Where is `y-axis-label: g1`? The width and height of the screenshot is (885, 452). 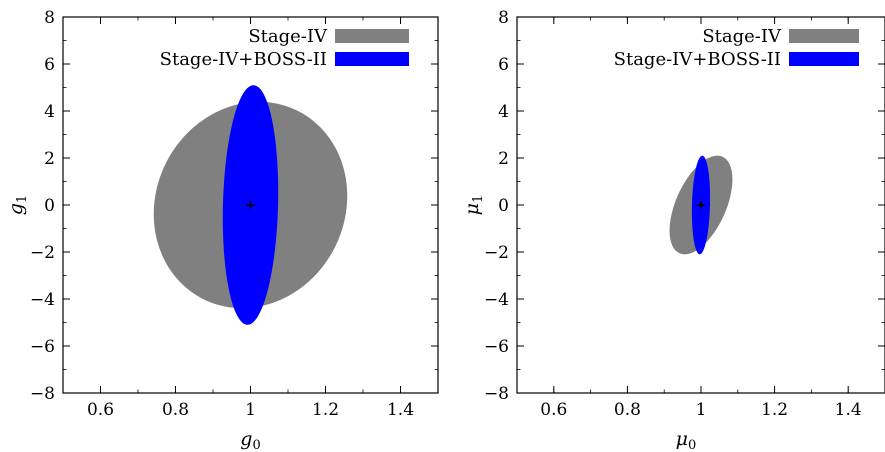
y-axis-label: g1 is located at coordinates (17, 205).